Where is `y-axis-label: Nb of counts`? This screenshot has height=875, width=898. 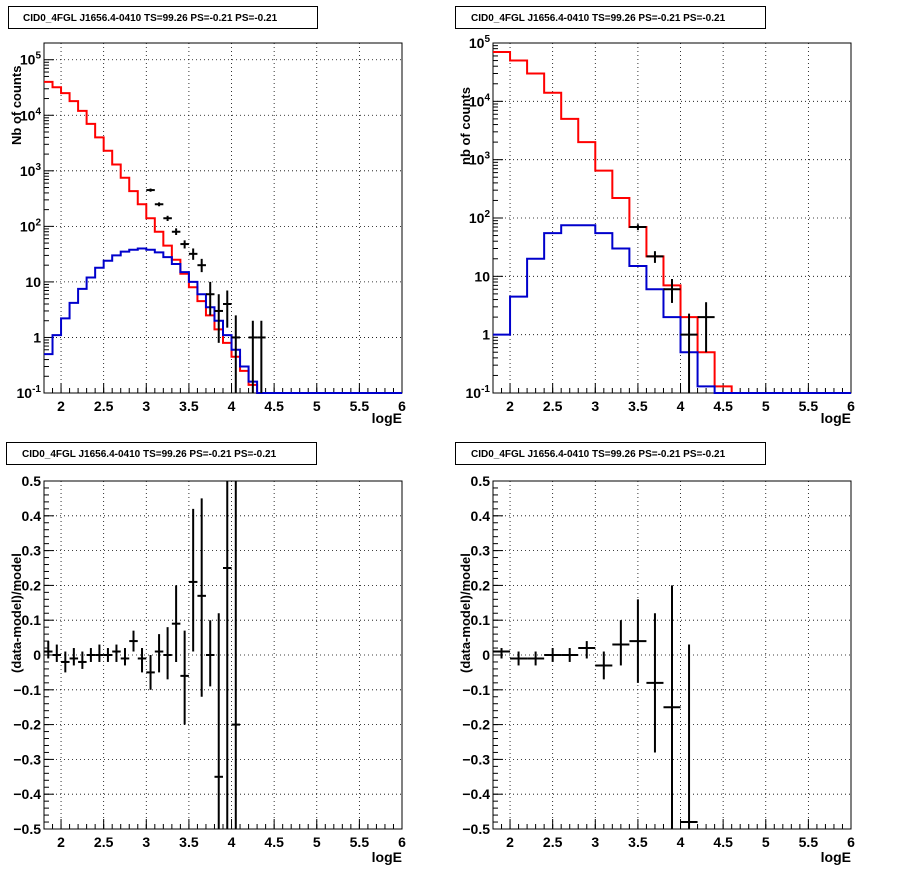 y-axis-label: Nb of counts is located at coordinates (16, 105).